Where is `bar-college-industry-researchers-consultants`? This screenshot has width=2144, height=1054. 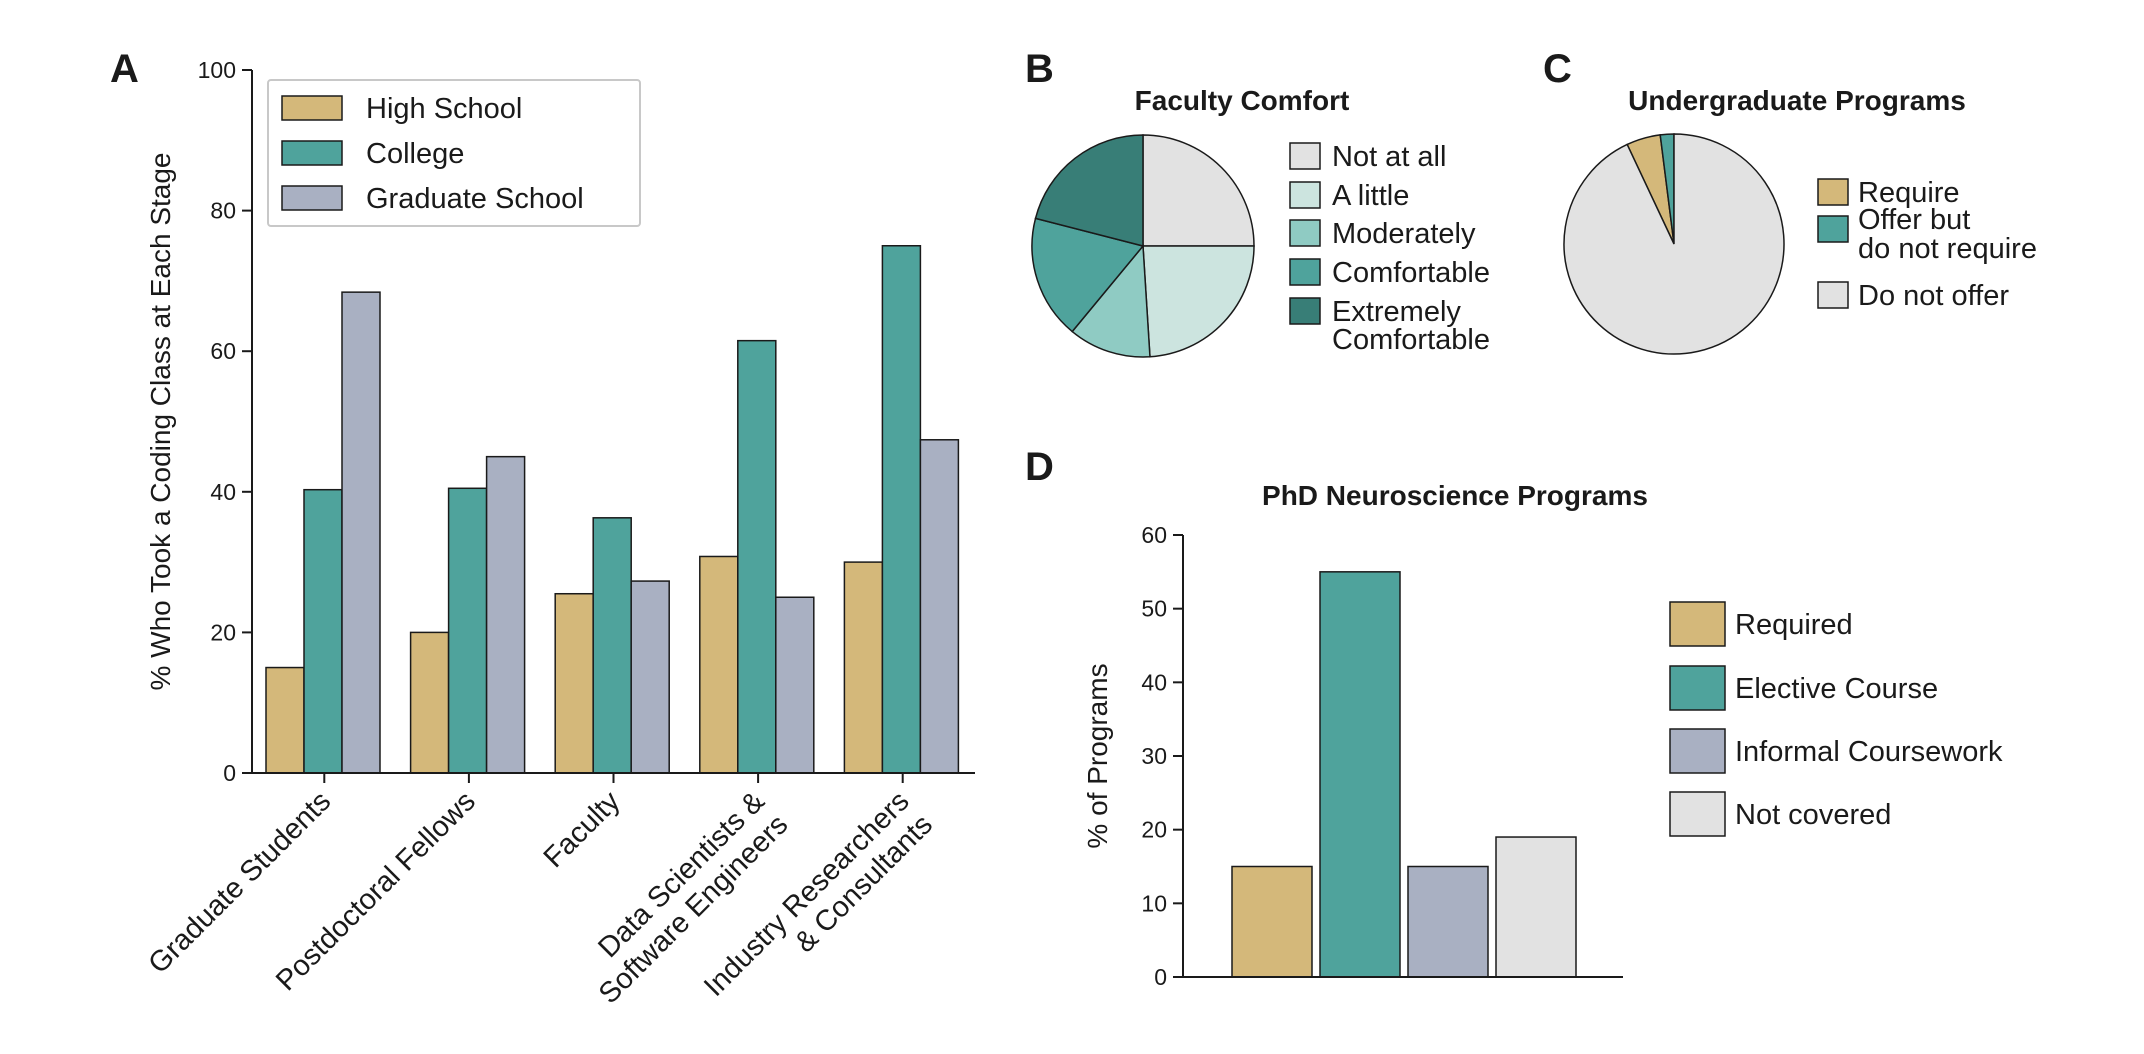
bar-college-industry-researchers-consultants is located at coordinates (901, 509).